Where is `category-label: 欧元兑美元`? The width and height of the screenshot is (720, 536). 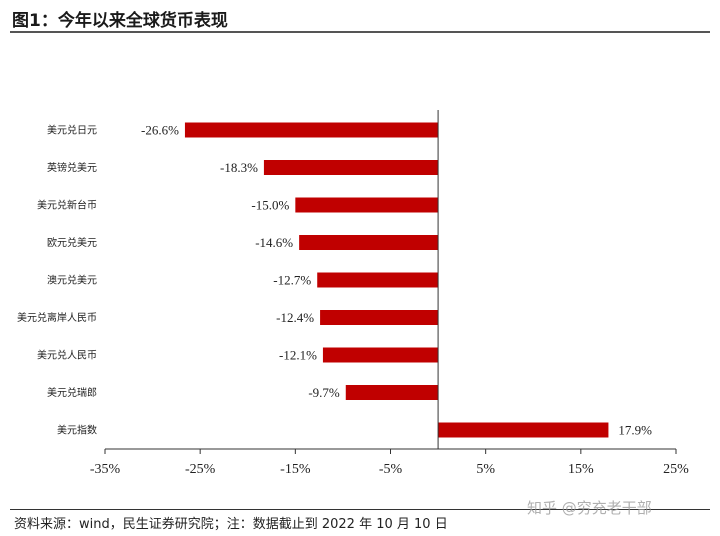 category-label: 欧元兑美元 is located at coordinates (72, 242).